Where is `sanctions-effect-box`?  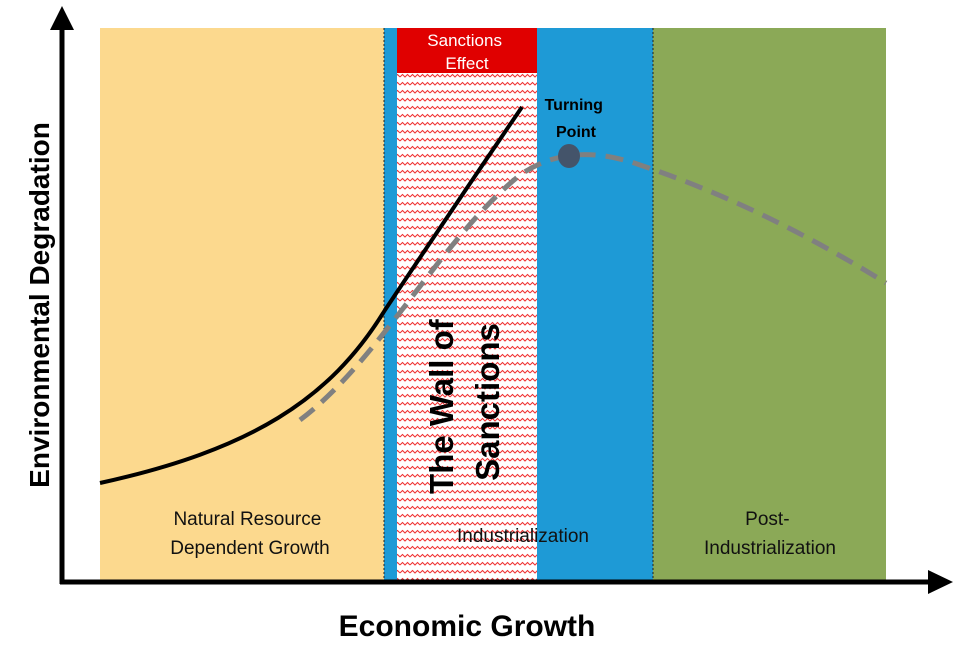
sanctions-effect-box is located at coordinates (467, 50).